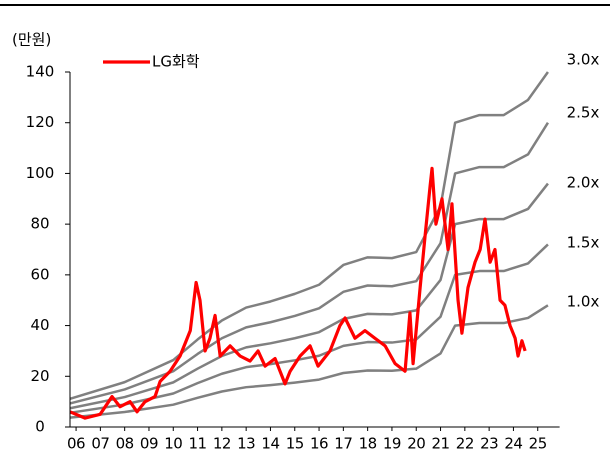 This screenshot has width=610, height=474. What do you see at coordinates (319, 444) in the screenshot?
I see `x-tick-label: 16` at bounding box center [319, 444].